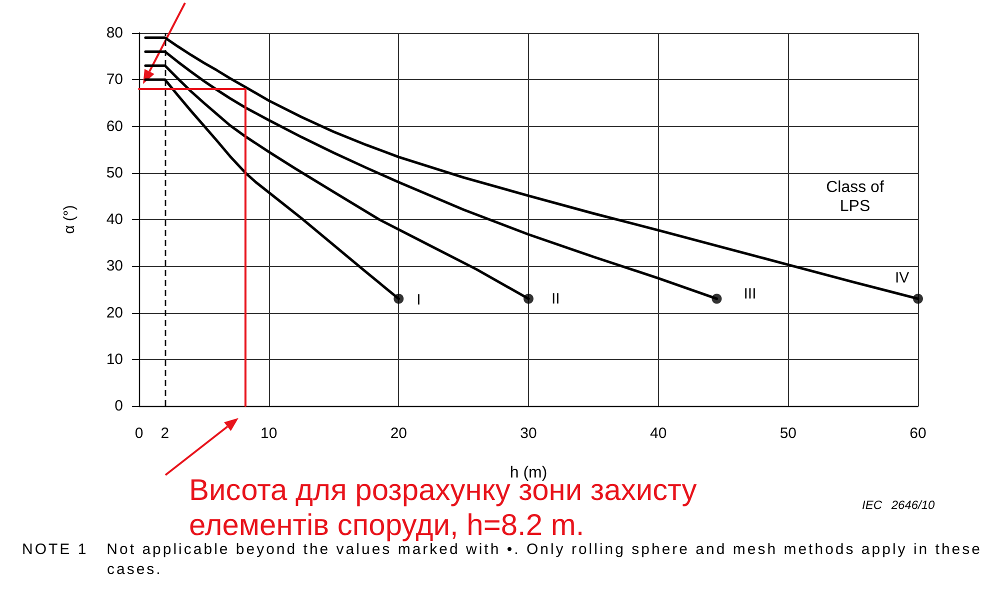  Describe the element at coordinates (114, 313) in the screenshot. I see `y-tick-label: 20` at that location.